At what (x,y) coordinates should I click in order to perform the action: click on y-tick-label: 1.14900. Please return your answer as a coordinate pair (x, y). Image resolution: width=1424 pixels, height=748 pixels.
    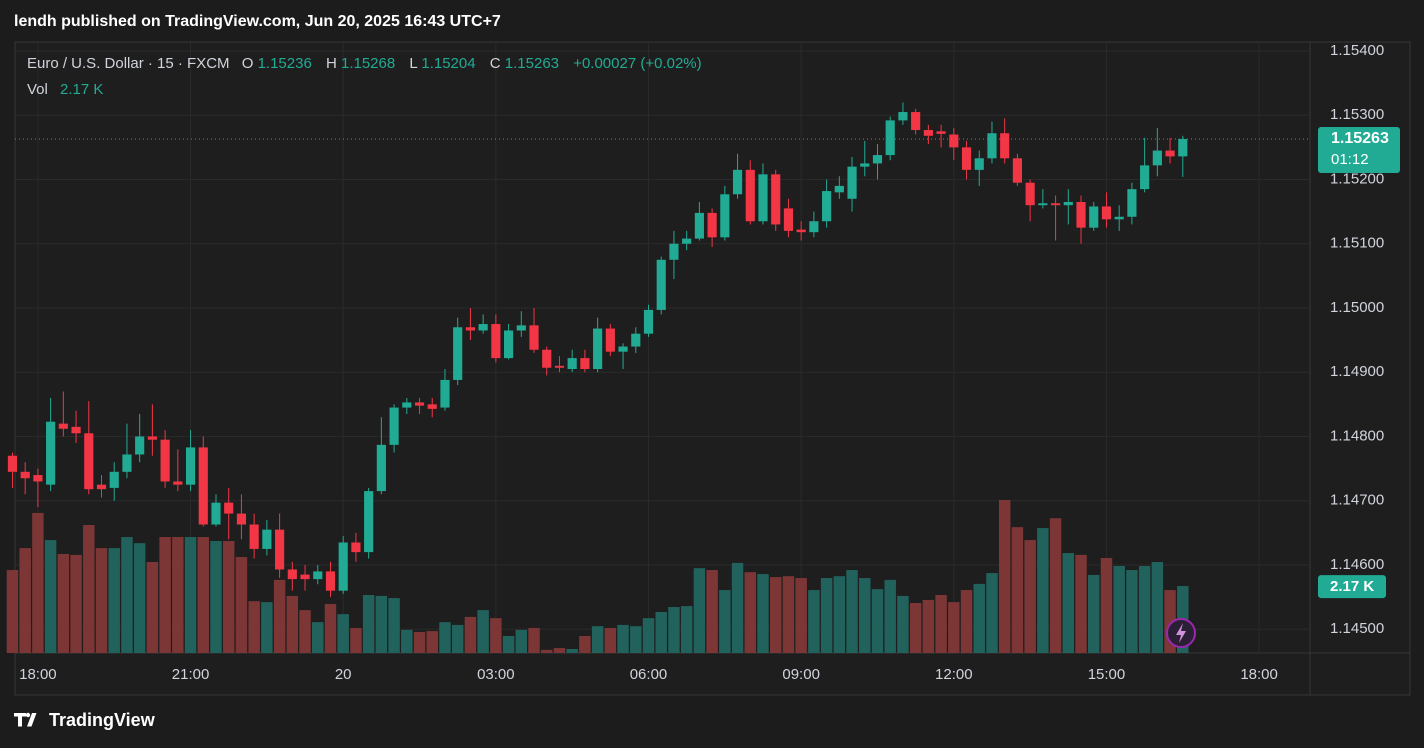
    Looking at the image, I should click on (1357, 371).